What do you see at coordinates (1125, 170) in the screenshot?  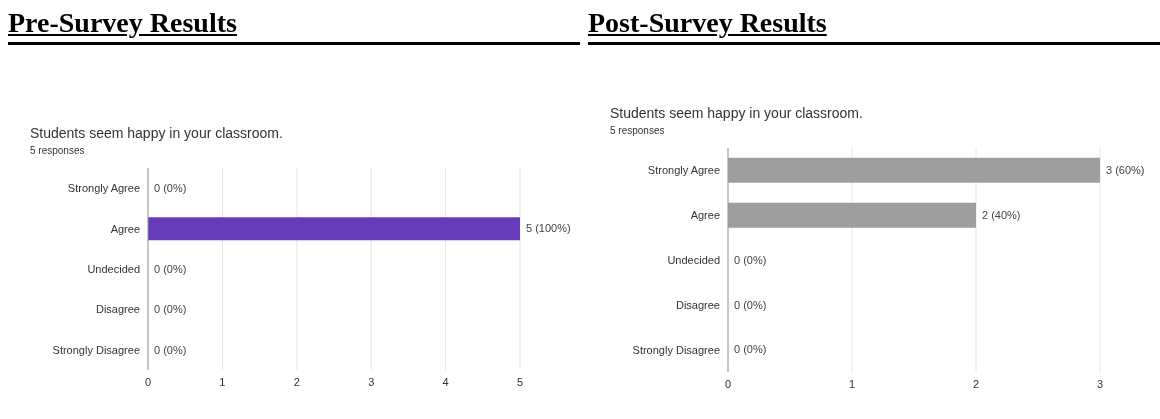 I see `data-label: 3 (60%)` at bounding box center [1125, 170].